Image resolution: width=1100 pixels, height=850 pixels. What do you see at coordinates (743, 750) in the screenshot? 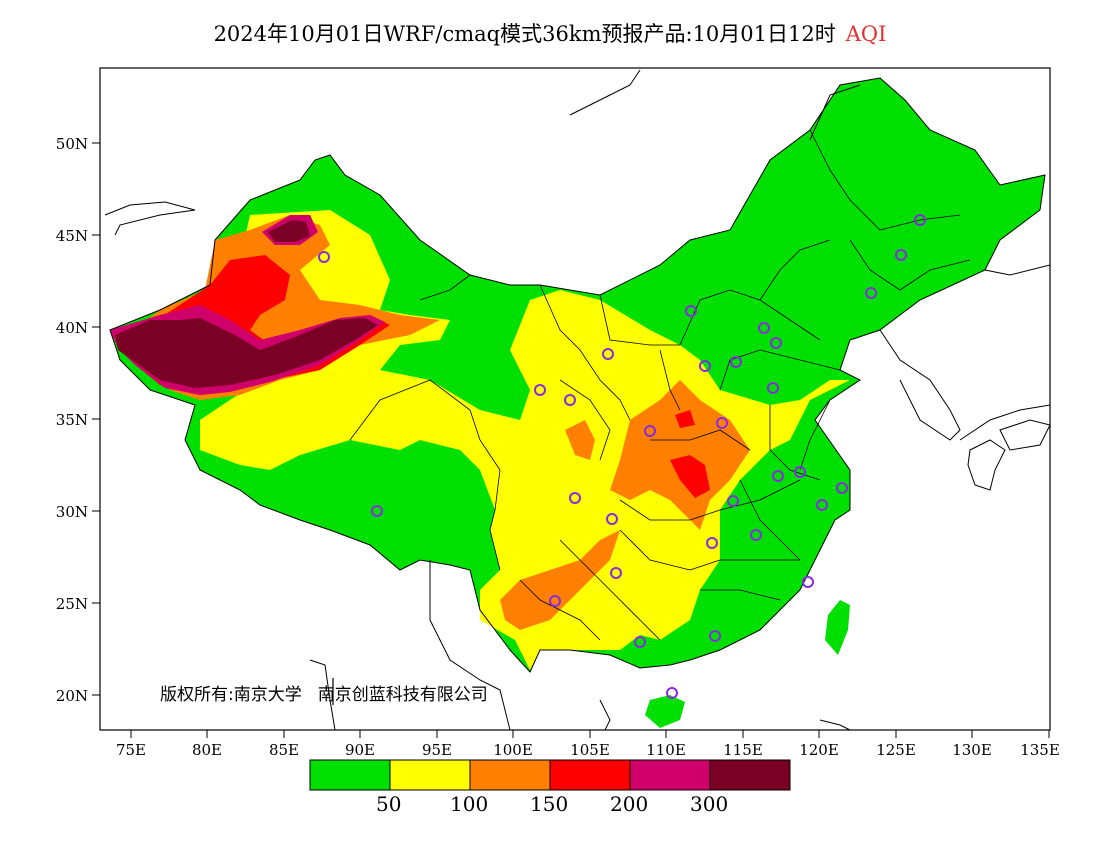
I see `x-tick-label: 115E` at bounding box center [743, 750].